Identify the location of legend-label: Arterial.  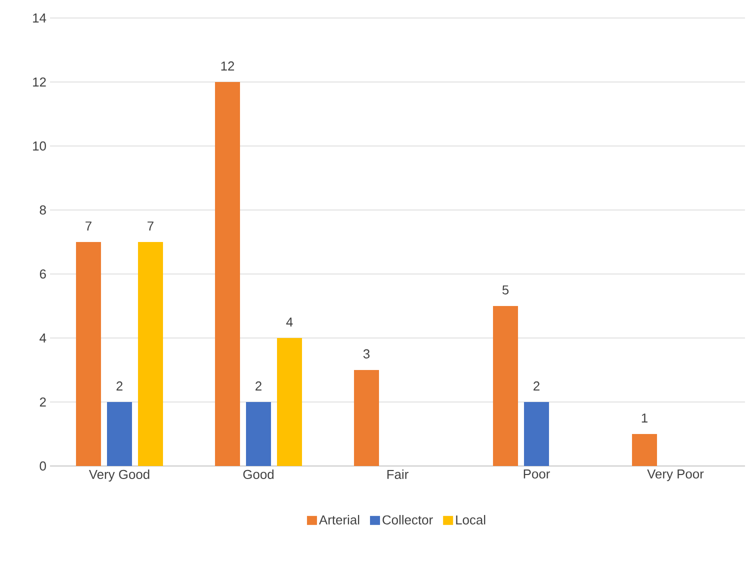
(339, 519).